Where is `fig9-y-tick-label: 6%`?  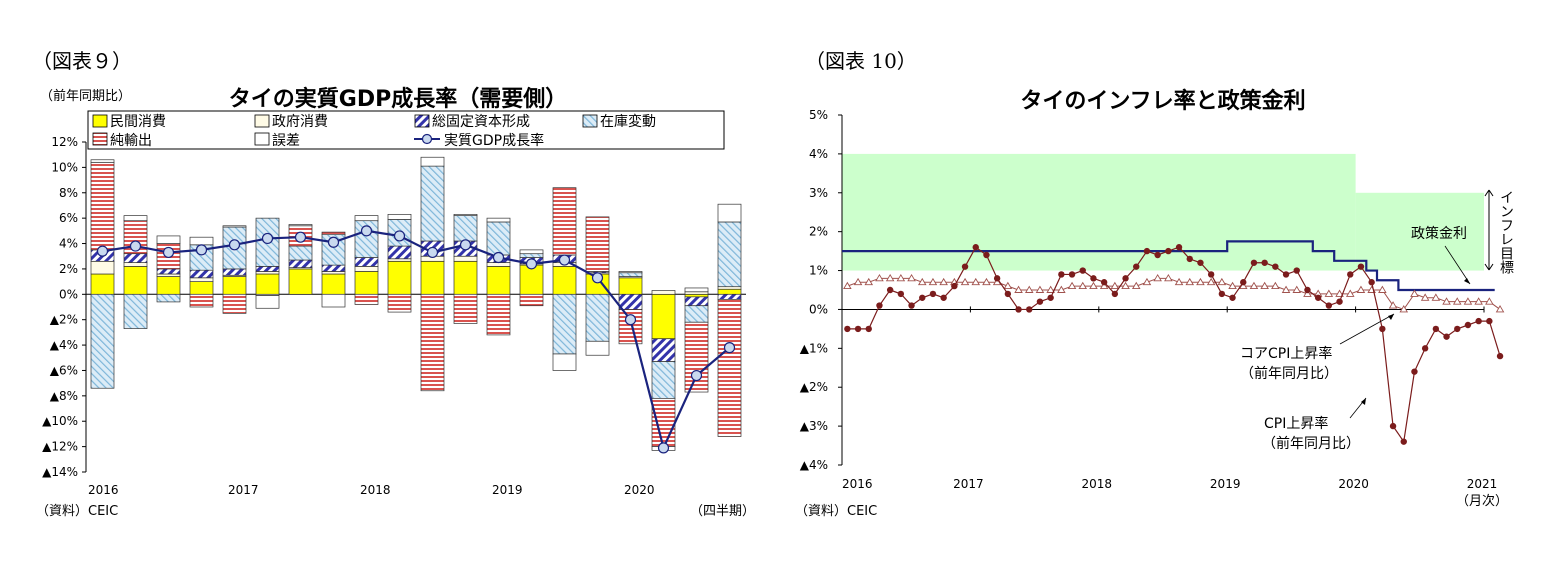 fig9-y-tick-label: 6% is located at coordinates (68, 218).